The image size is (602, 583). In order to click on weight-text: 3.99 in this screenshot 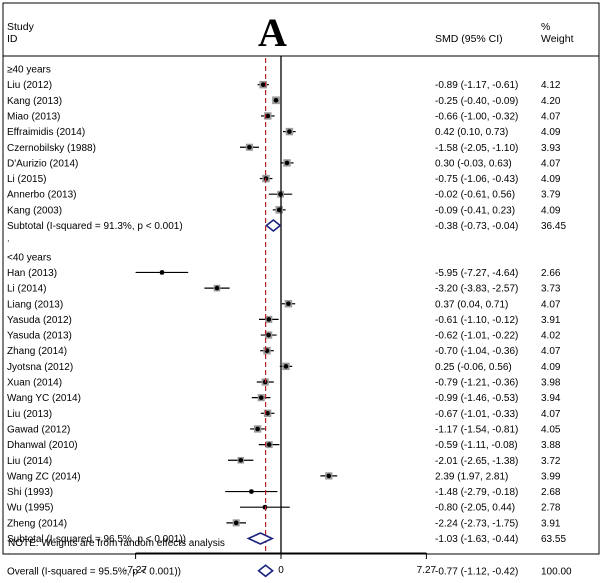, I will do `click(551, 476)`.